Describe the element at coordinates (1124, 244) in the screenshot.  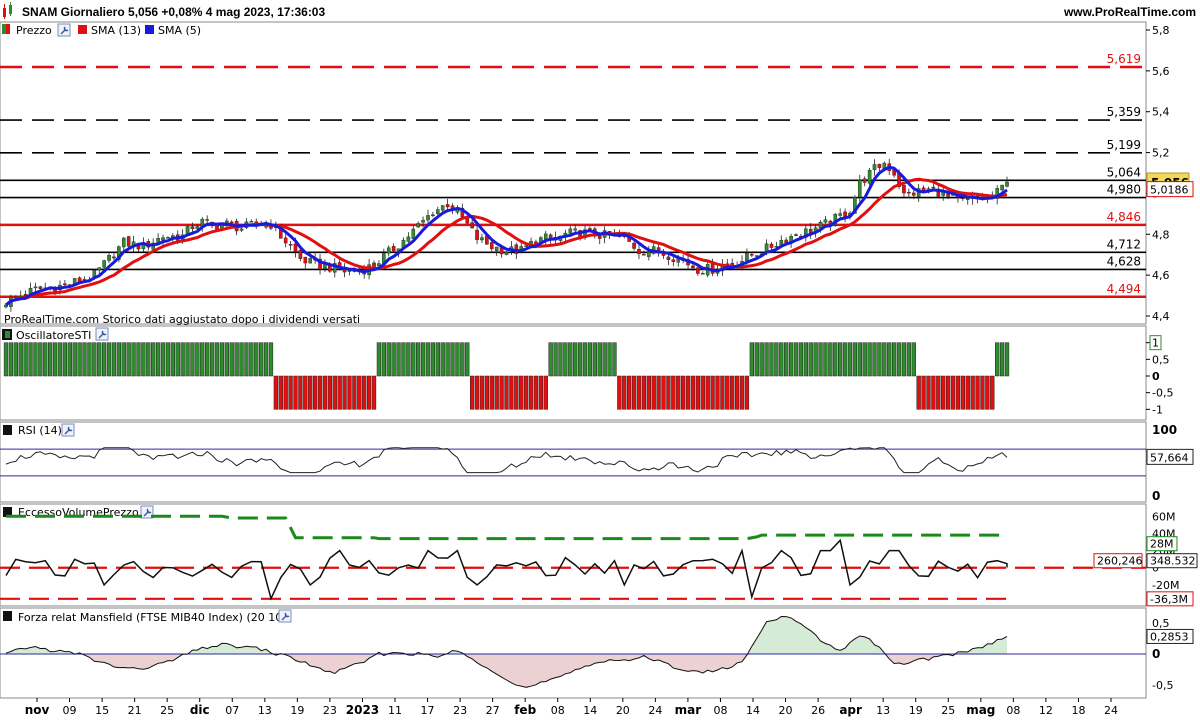
I see `level-label: 4,712` at that location.